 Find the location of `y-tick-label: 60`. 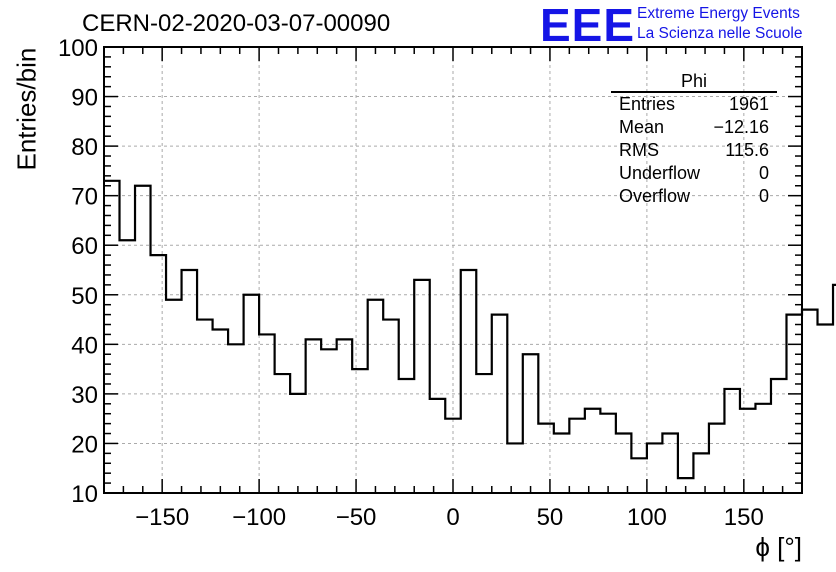

y-tick-label: 60 is located at coordinates (84, 246).